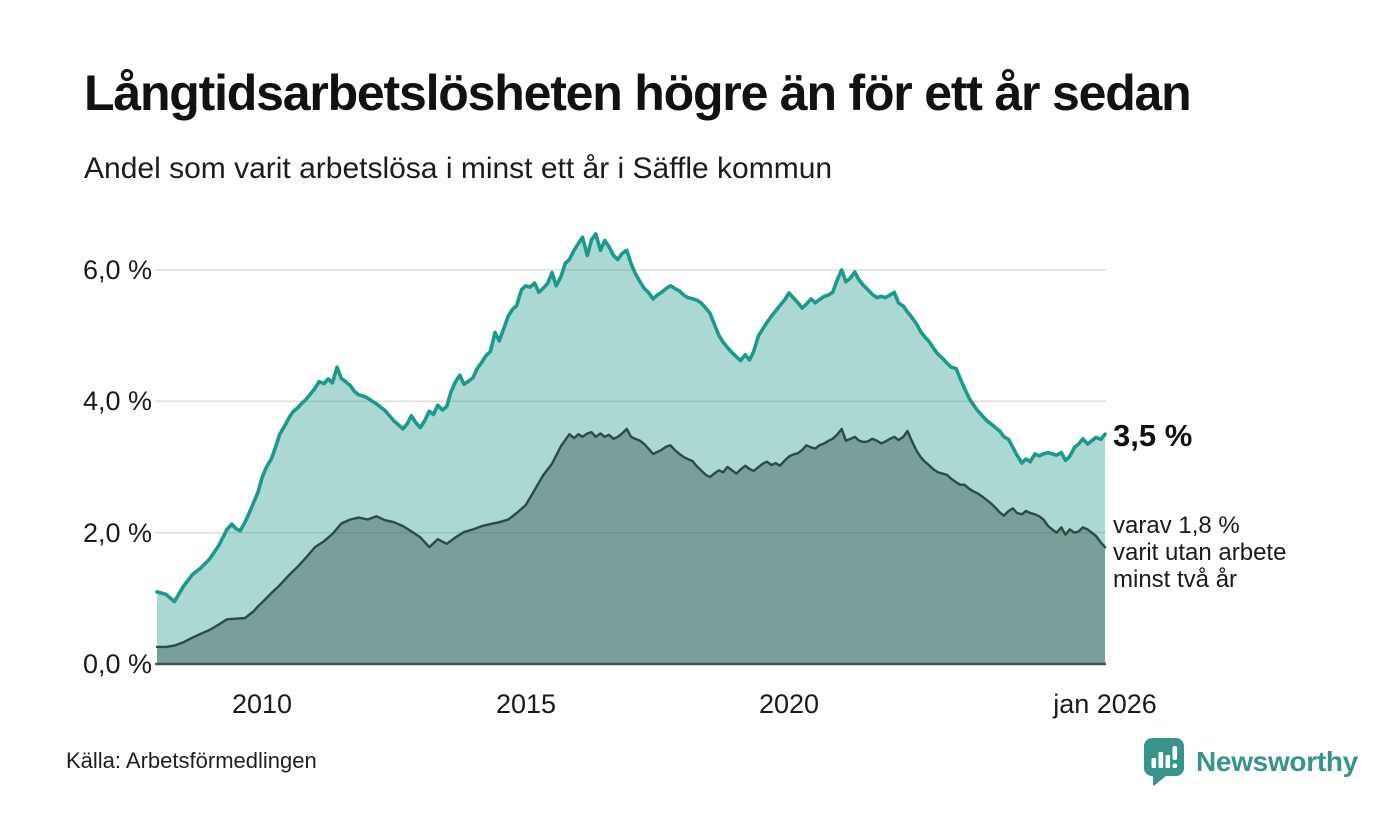 This screenshot has width=1400, height=840. I want to click on x-tick-label: 2020, so click(789, 704).